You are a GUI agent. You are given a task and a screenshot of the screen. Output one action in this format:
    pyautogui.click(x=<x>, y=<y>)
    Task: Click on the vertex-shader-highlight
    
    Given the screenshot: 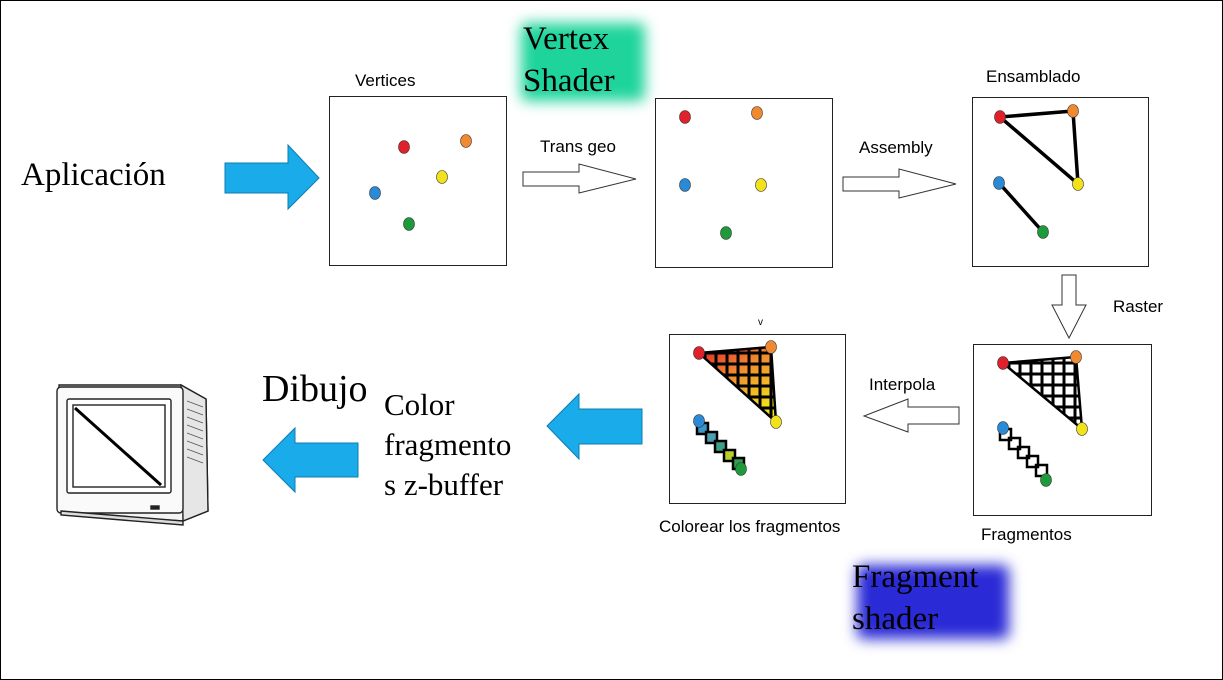 What is the action you would take?
    pyautogui.click(x=583, y=62)
    